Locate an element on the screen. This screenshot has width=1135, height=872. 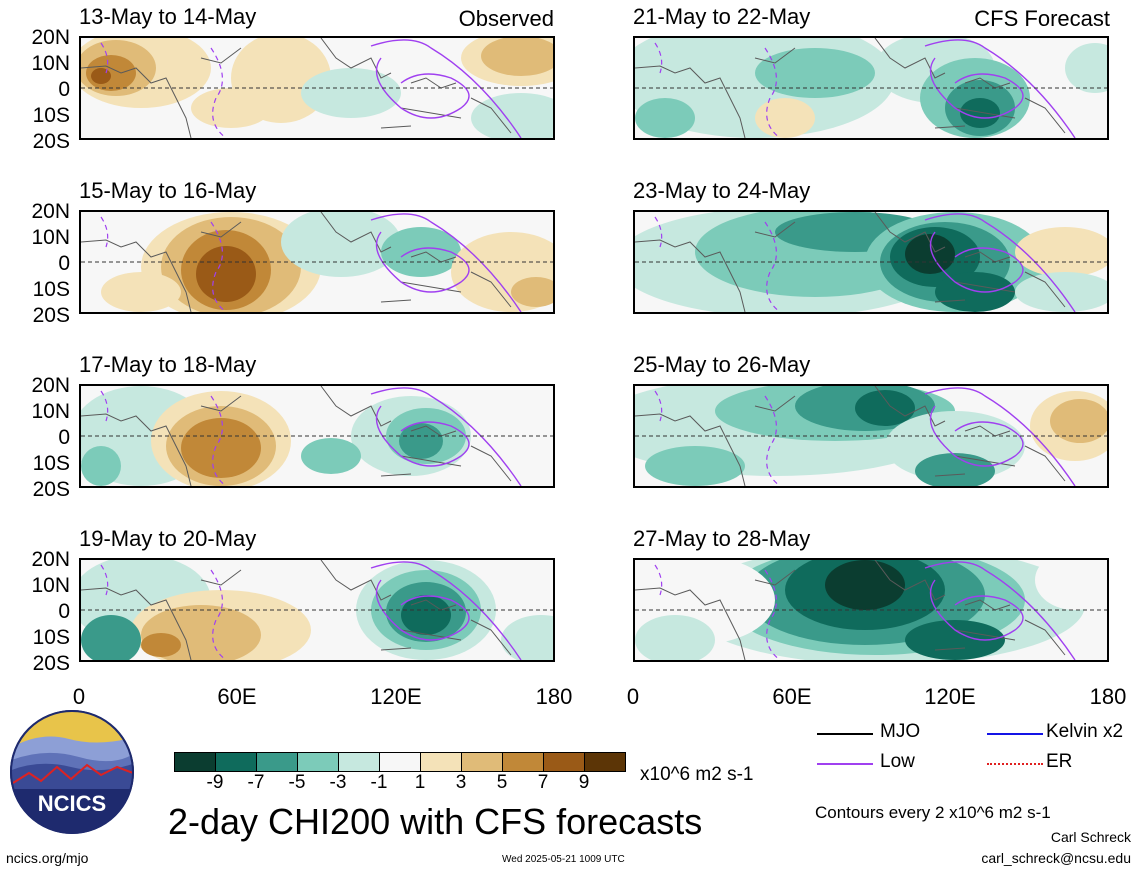
panel-tag: CFS Forecast is located at coordinates (1042, 18).